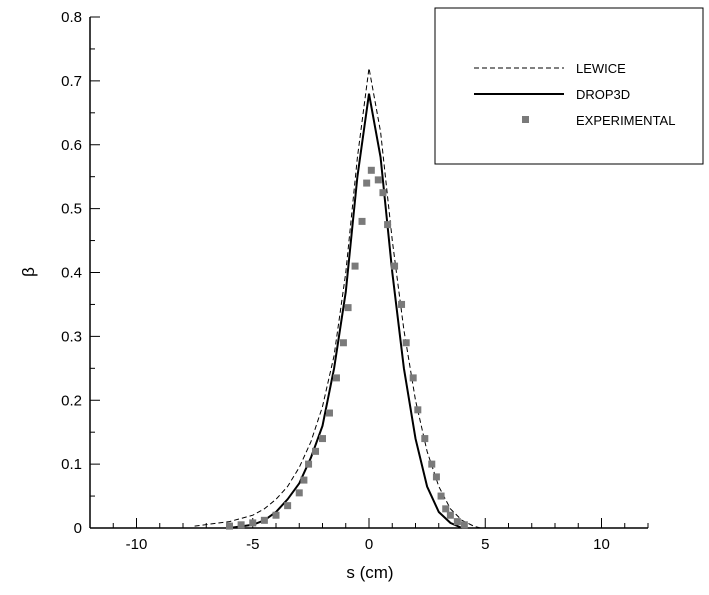 This screenshot has width=709, height=595. I want to click on y-tick-label: 0.7, so click(71, 81).